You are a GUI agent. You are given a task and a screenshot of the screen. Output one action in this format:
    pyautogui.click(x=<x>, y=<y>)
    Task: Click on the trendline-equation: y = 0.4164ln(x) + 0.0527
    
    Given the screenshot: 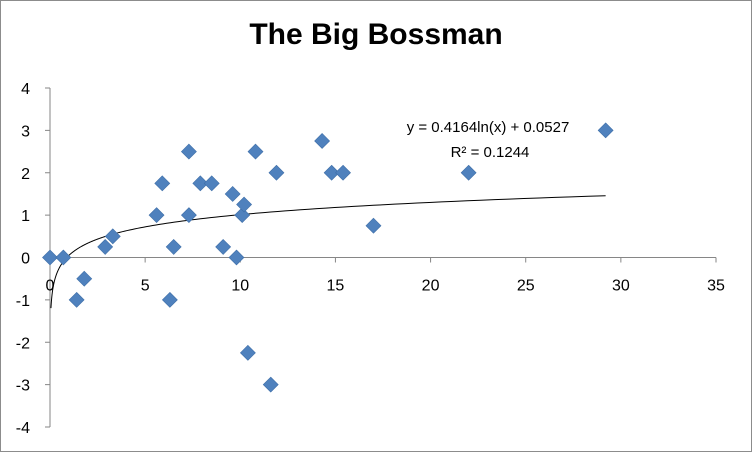 What is the action you would take?
    pyautogui.click(x=488, y=127)
    